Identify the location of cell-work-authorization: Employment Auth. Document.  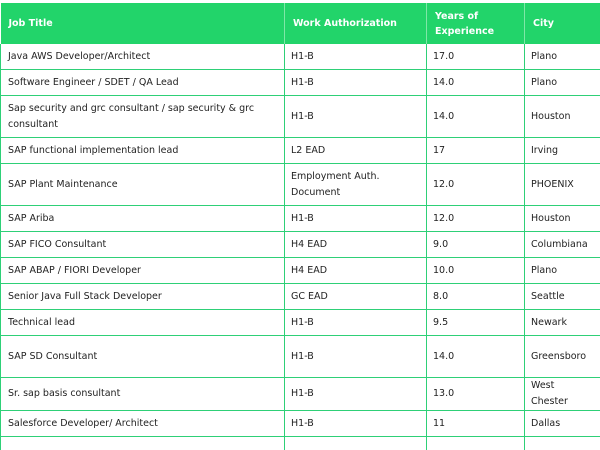
(355, 184).